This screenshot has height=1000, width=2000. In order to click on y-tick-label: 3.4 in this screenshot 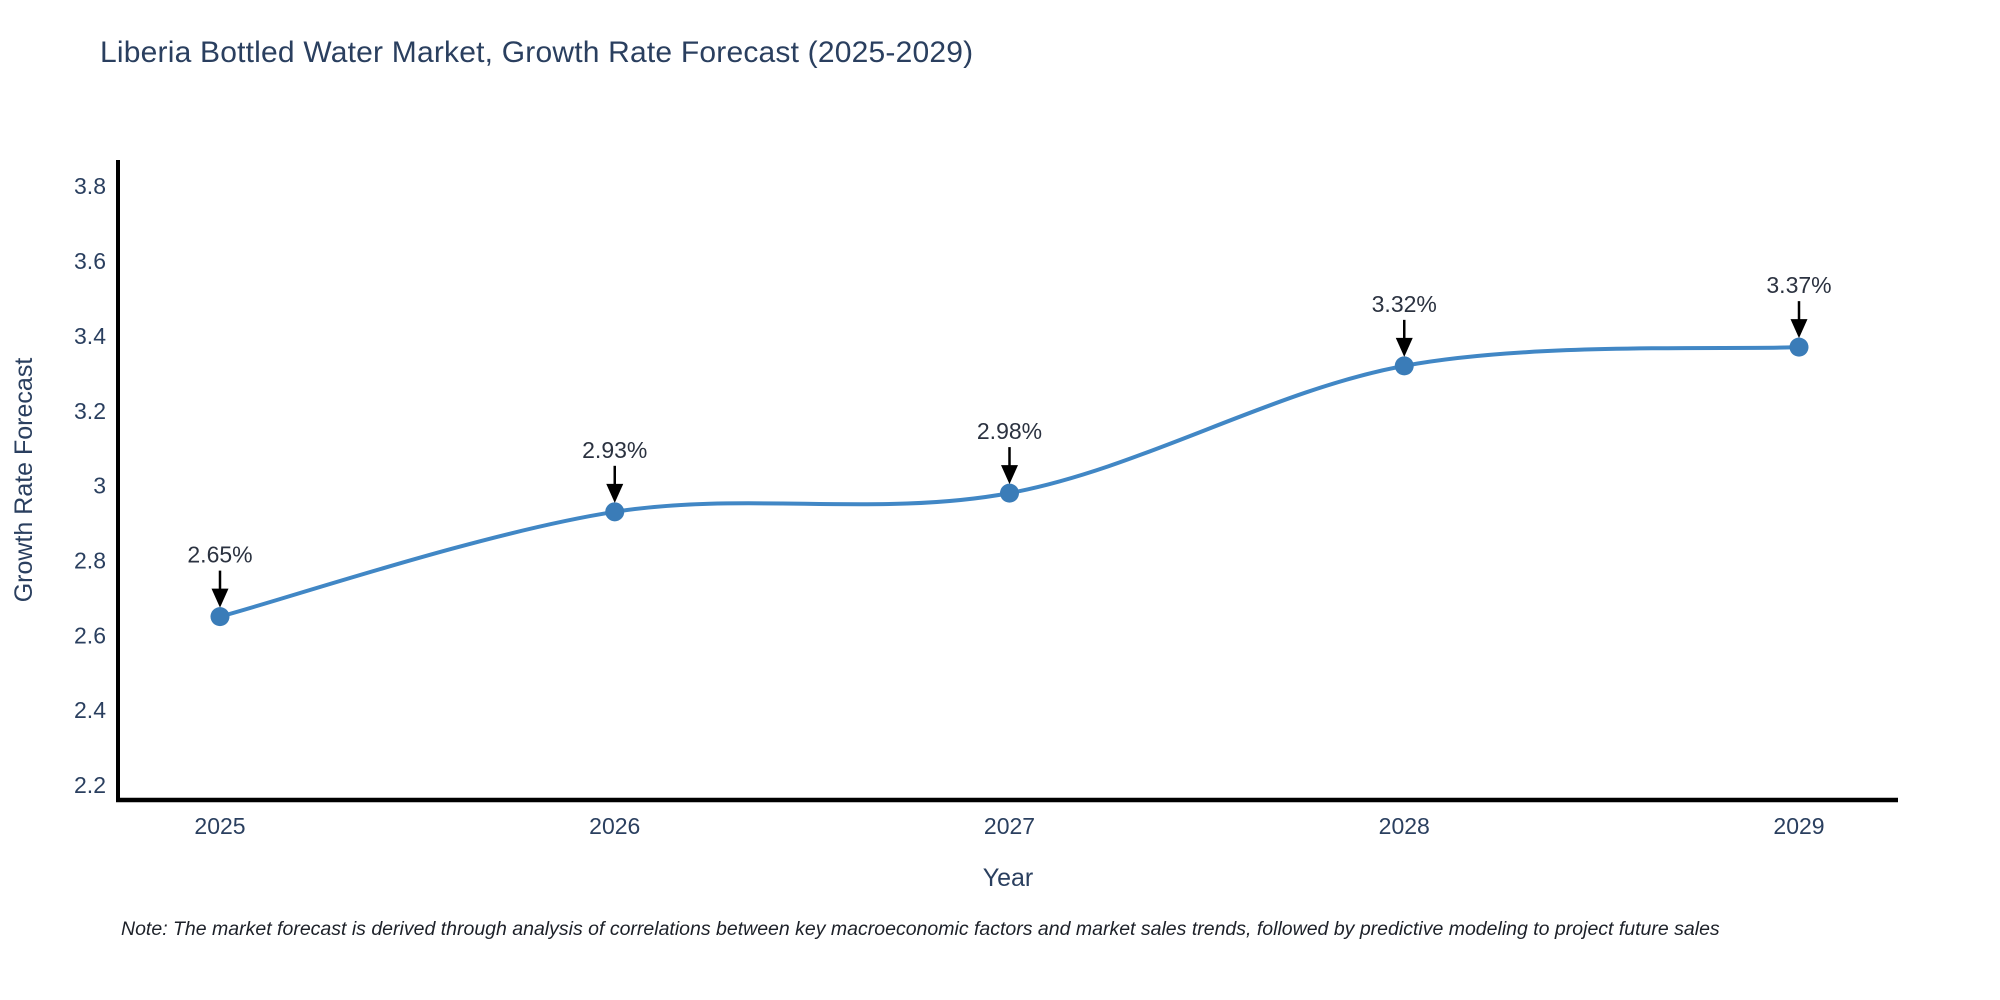, I will do `click(90, 336)`.